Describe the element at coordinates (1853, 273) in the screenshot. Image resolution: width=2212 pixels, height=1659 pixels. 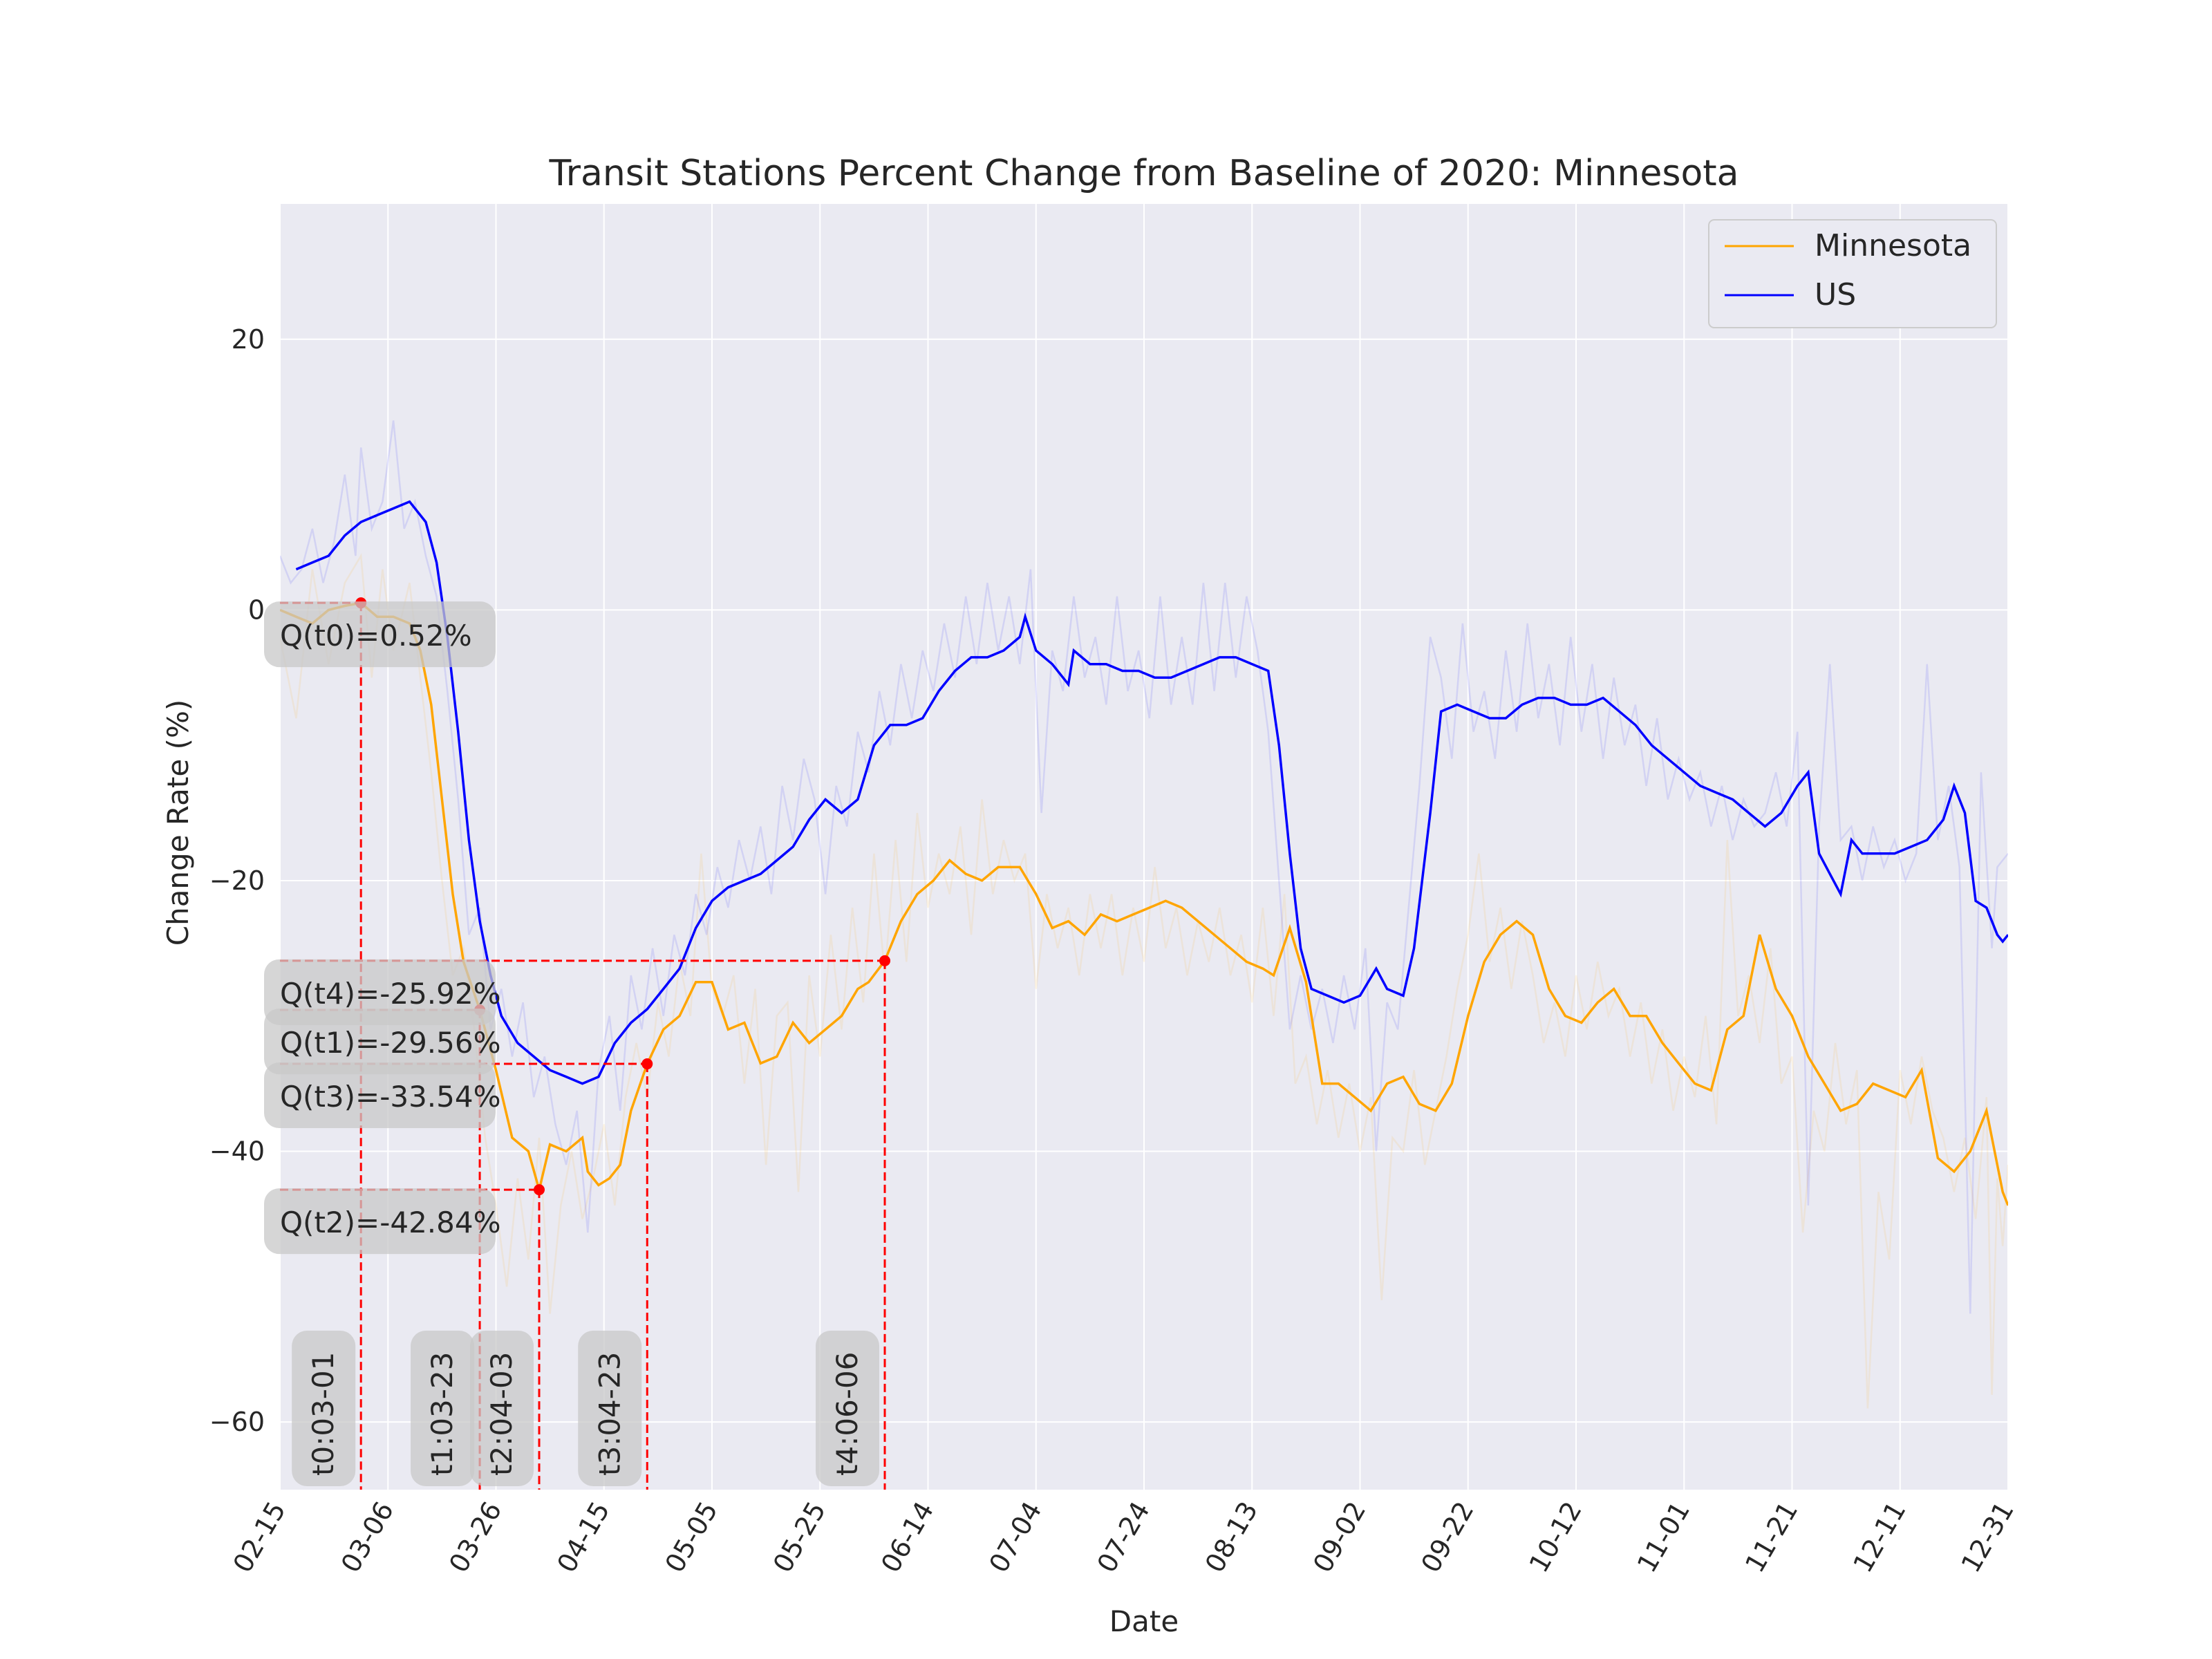
I see `legend: Minnesota US` at that location.